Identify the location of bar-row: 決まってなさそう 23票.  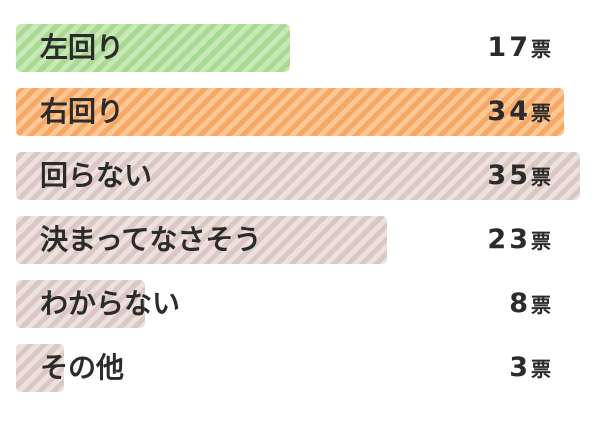
(298, 240).